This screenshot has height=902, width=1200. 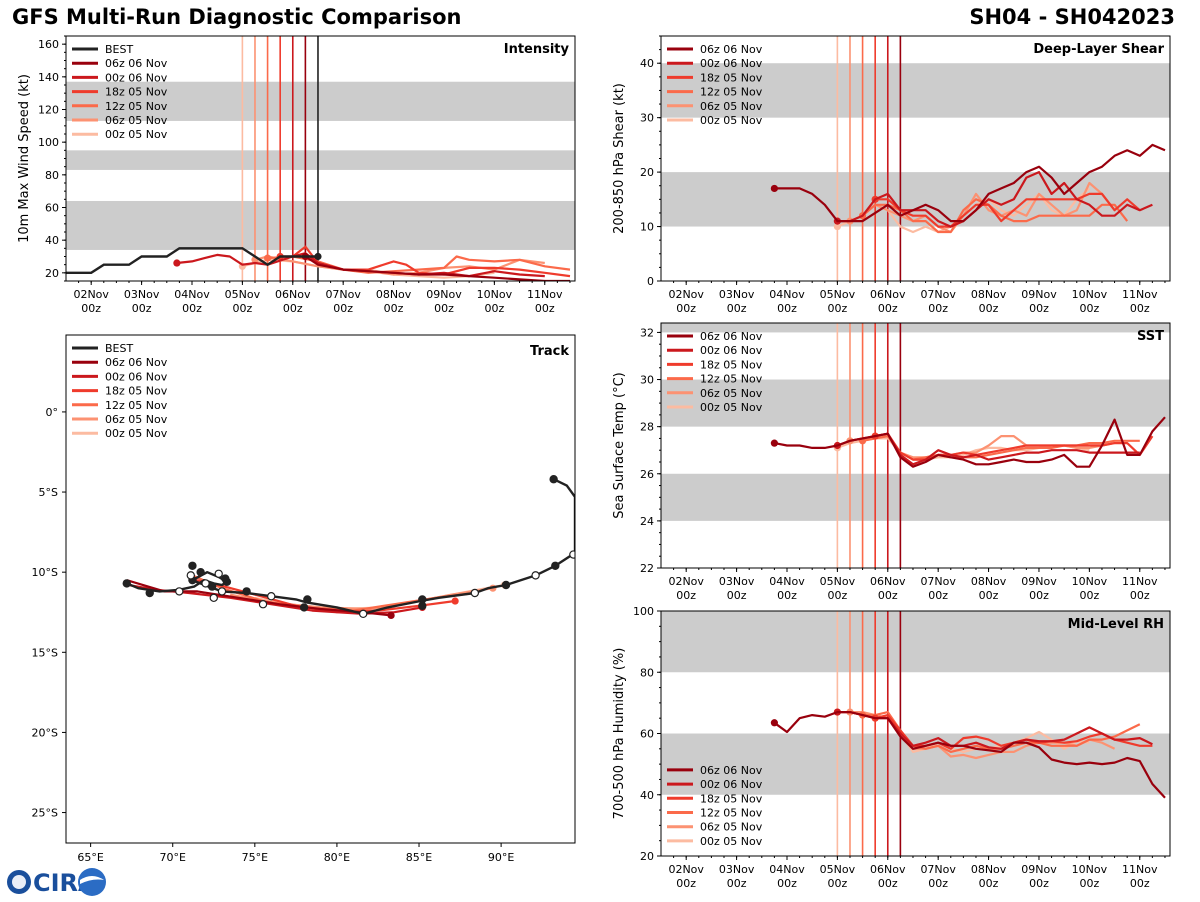 What do you see at coordinates (501, 857) in the screenshot?
I see `x-tick-label: 90°E` at bounding box center [501, 857].